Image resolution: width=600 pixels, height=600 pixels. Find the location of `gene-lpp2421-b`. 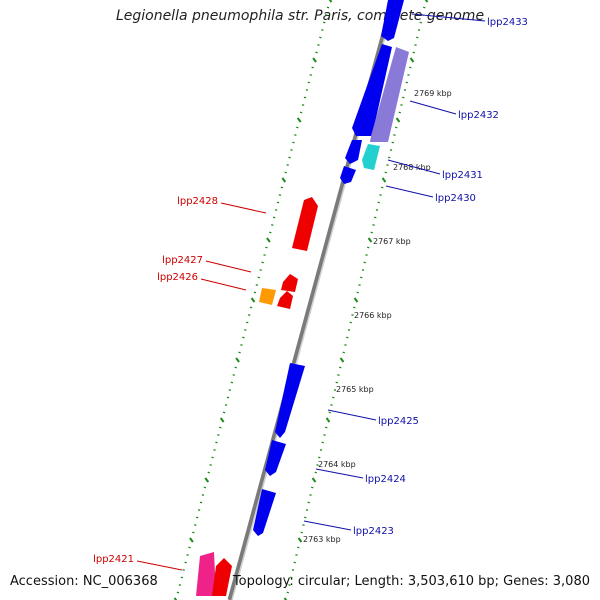

gene-lpp2421-b is located at coordinates (222, 577).